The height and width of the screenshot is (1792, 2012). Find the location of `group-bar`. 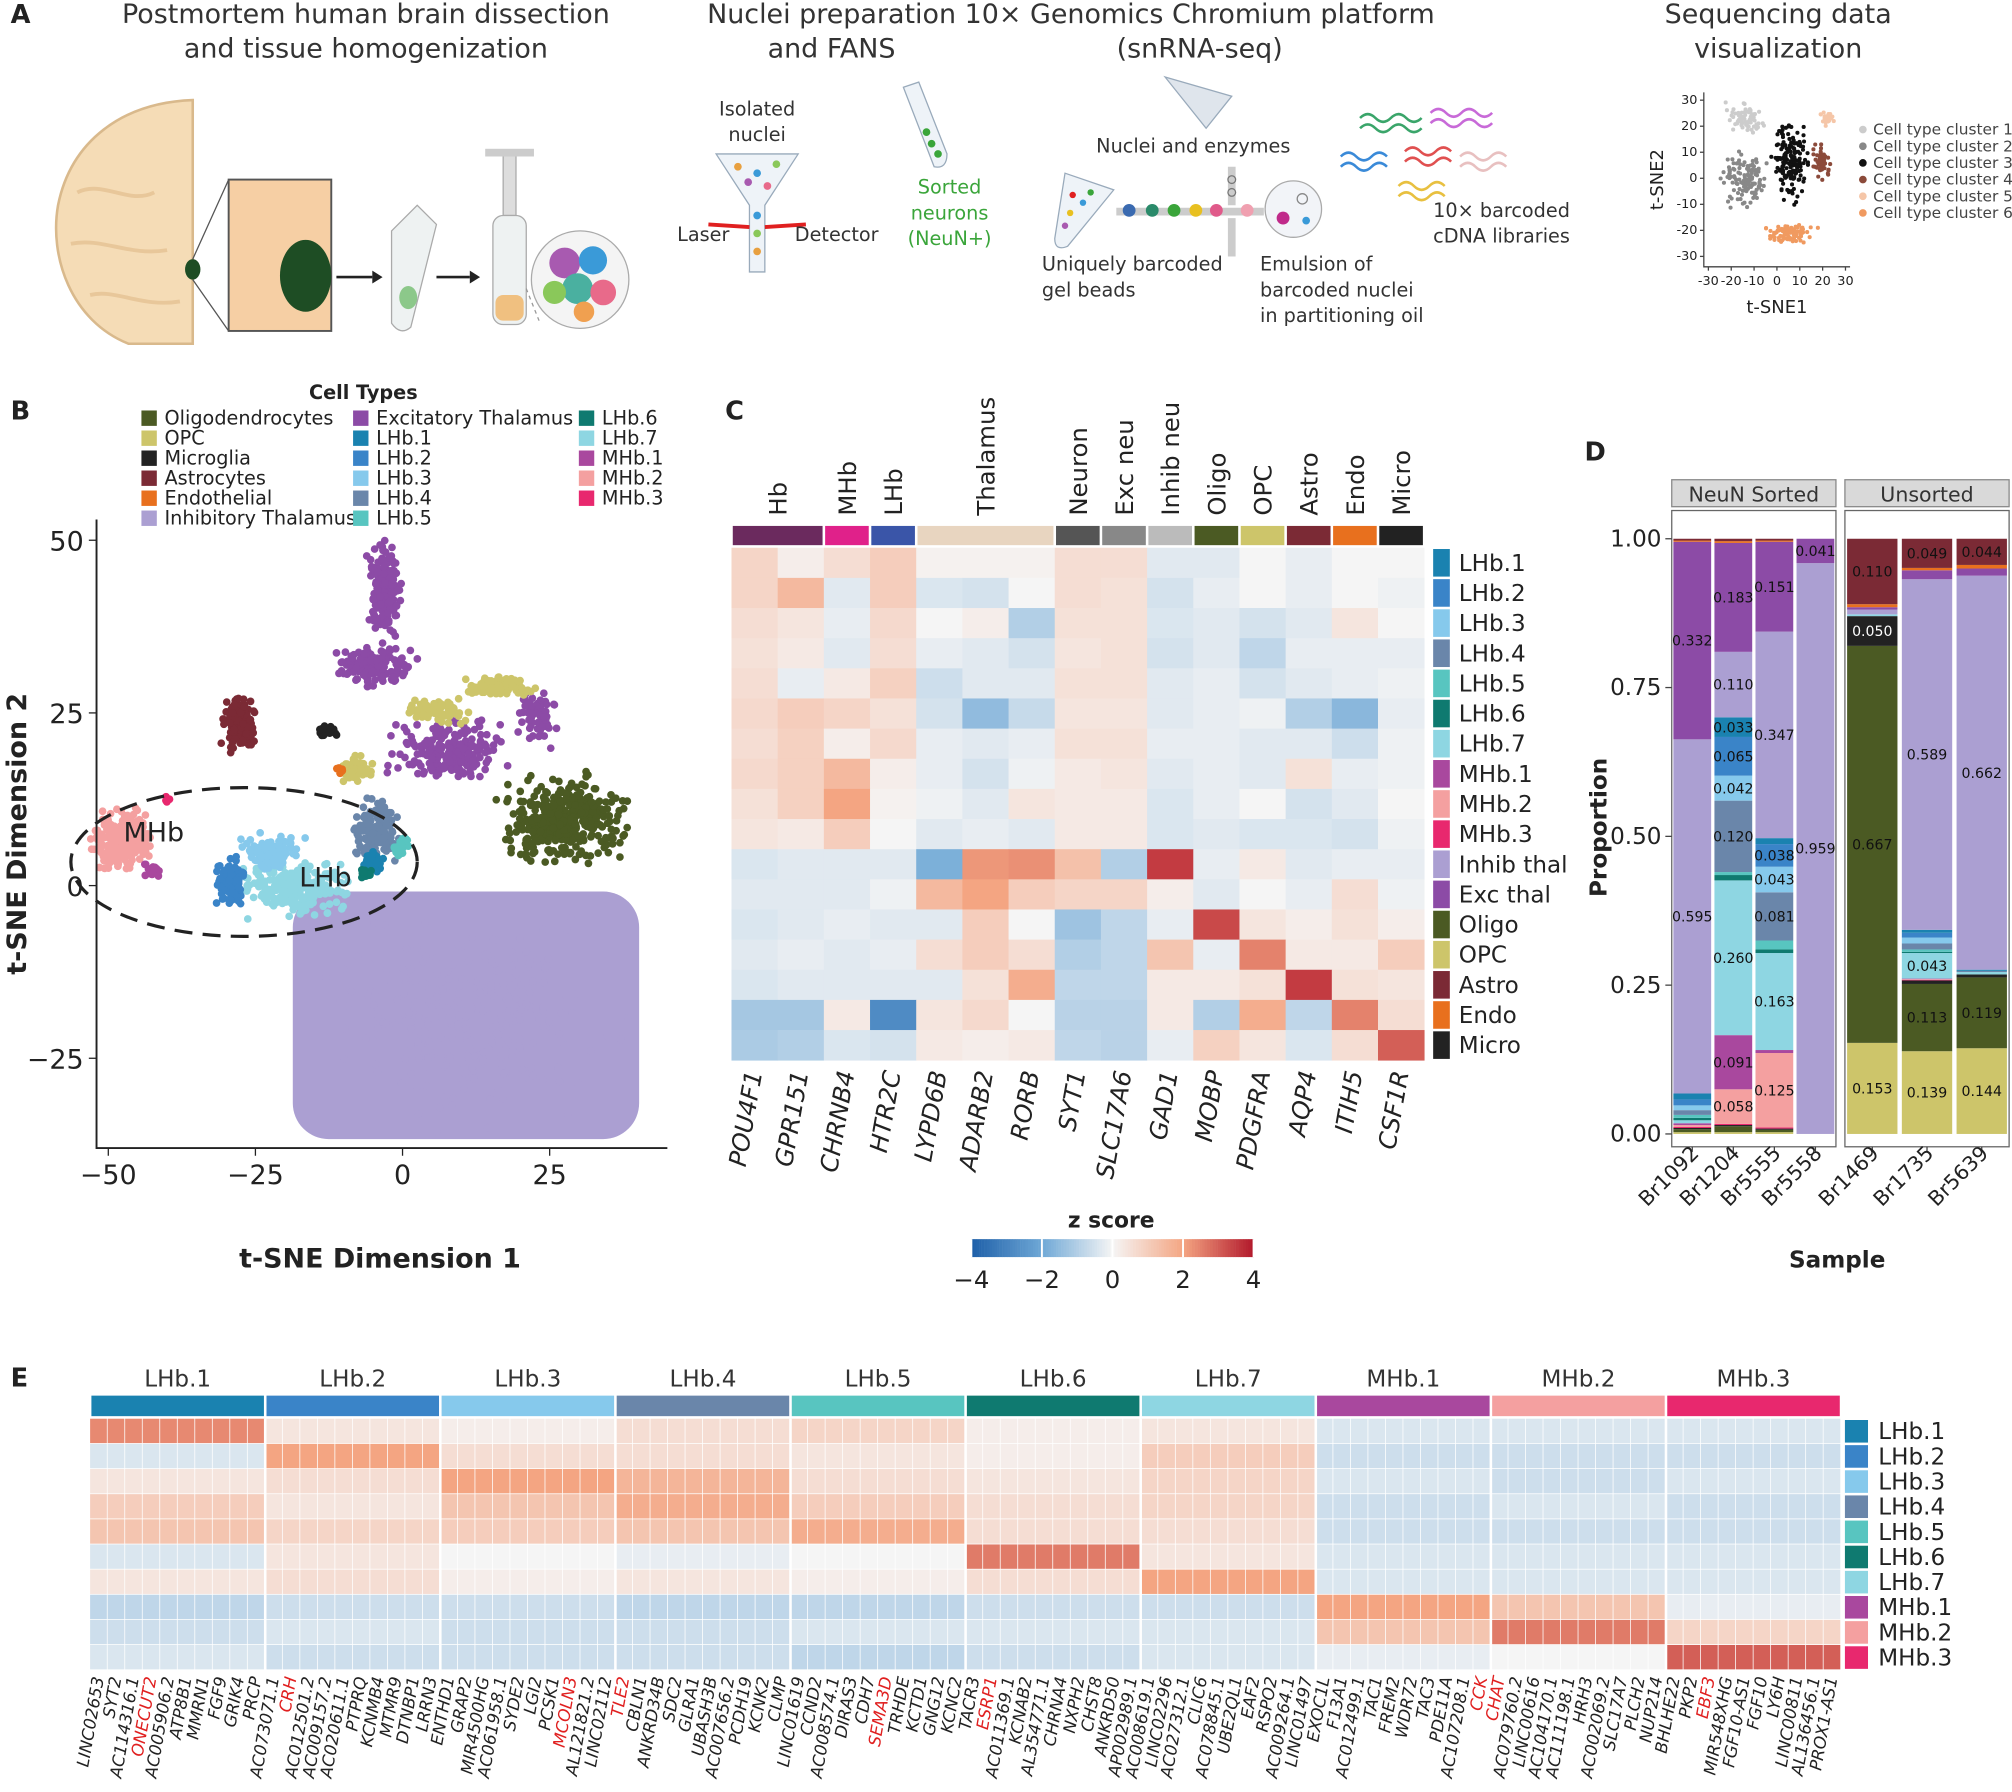

group-bar is located at coordinates (777, 535).